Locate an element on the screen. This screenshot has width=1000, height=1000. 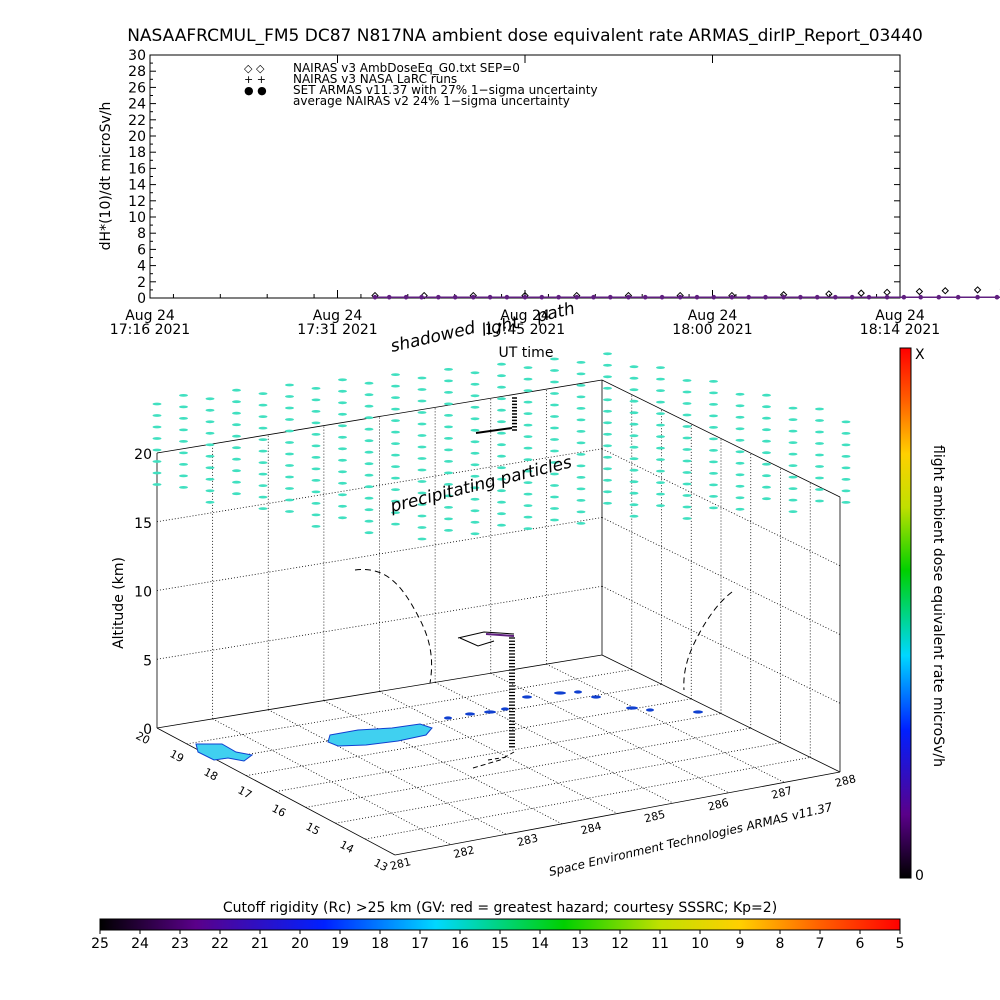
front-axis-tick: 285 is located at coordinates (655, 817).